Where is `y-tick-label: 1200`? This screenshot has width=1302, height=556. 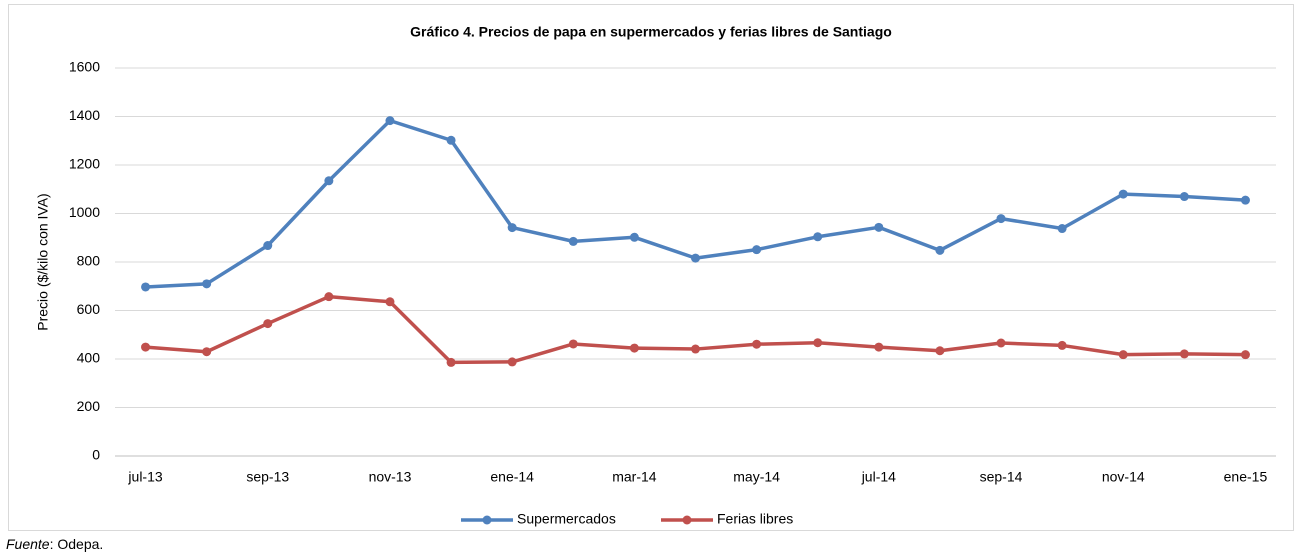 y-tick-label: 1200 is located at coordinates (84, 164).